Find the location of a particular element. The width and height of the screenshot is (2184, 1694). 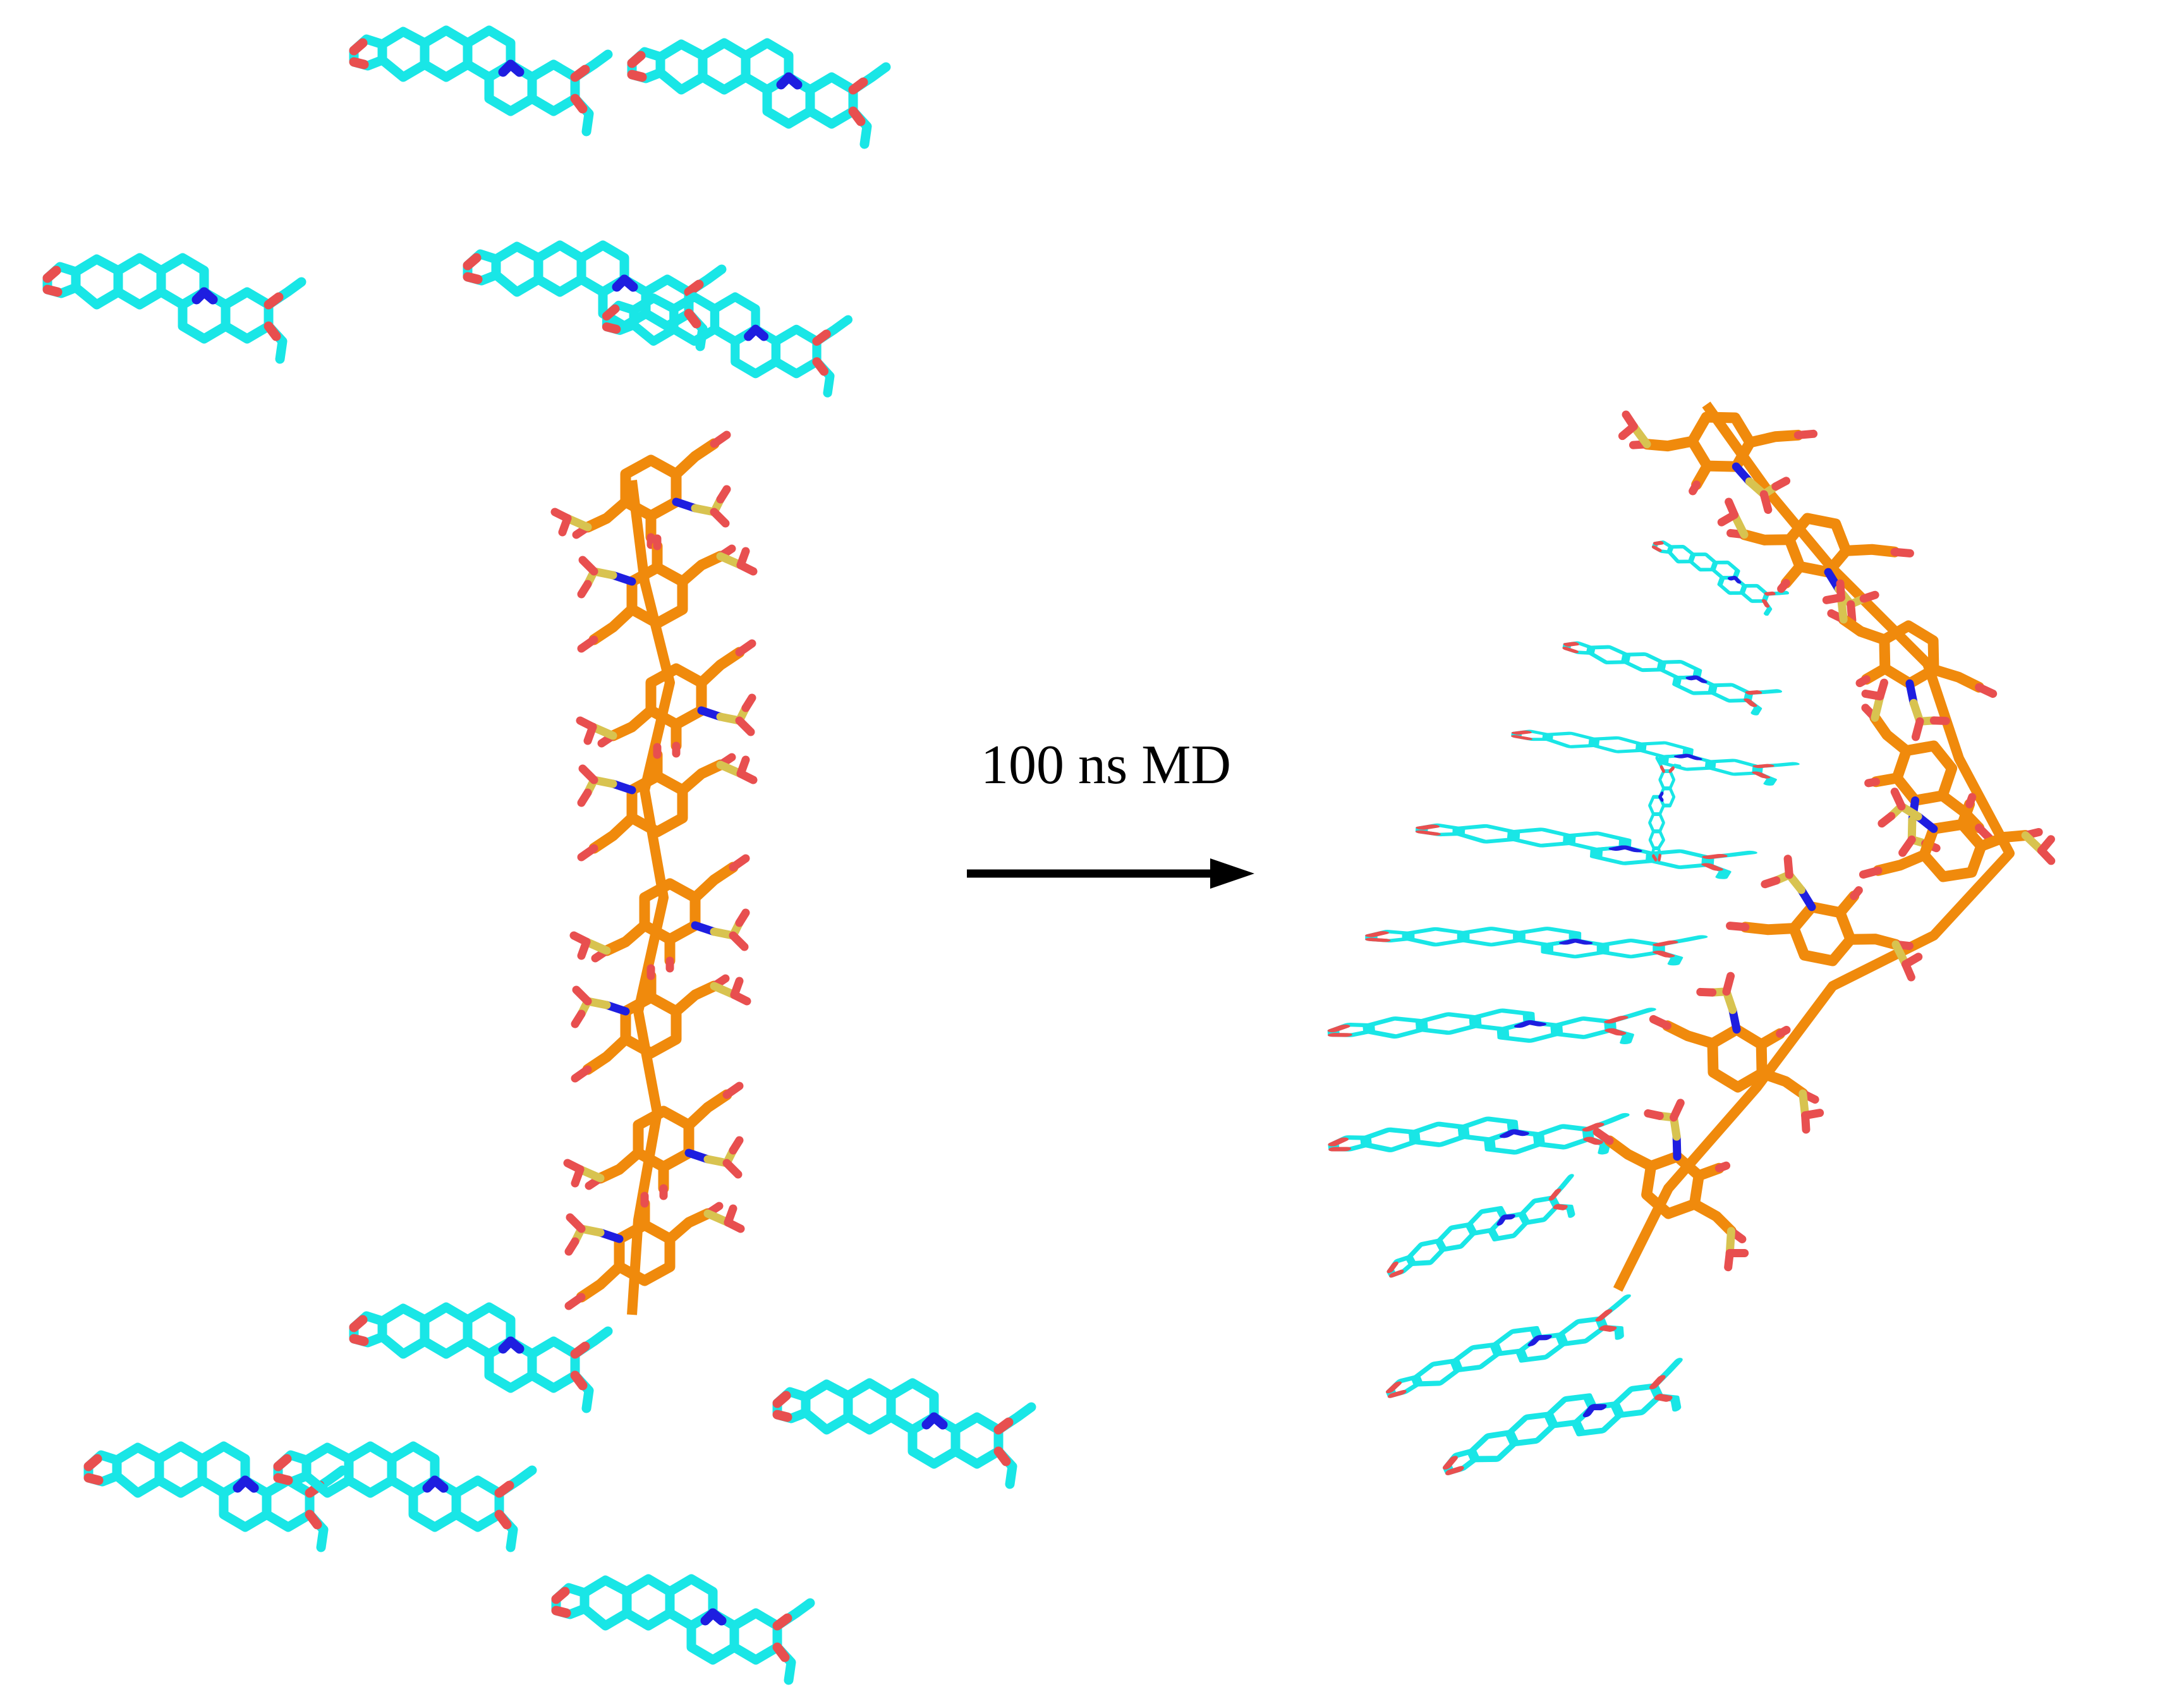

process-label: 100 ns MD is located at coordinates (1106, 765).